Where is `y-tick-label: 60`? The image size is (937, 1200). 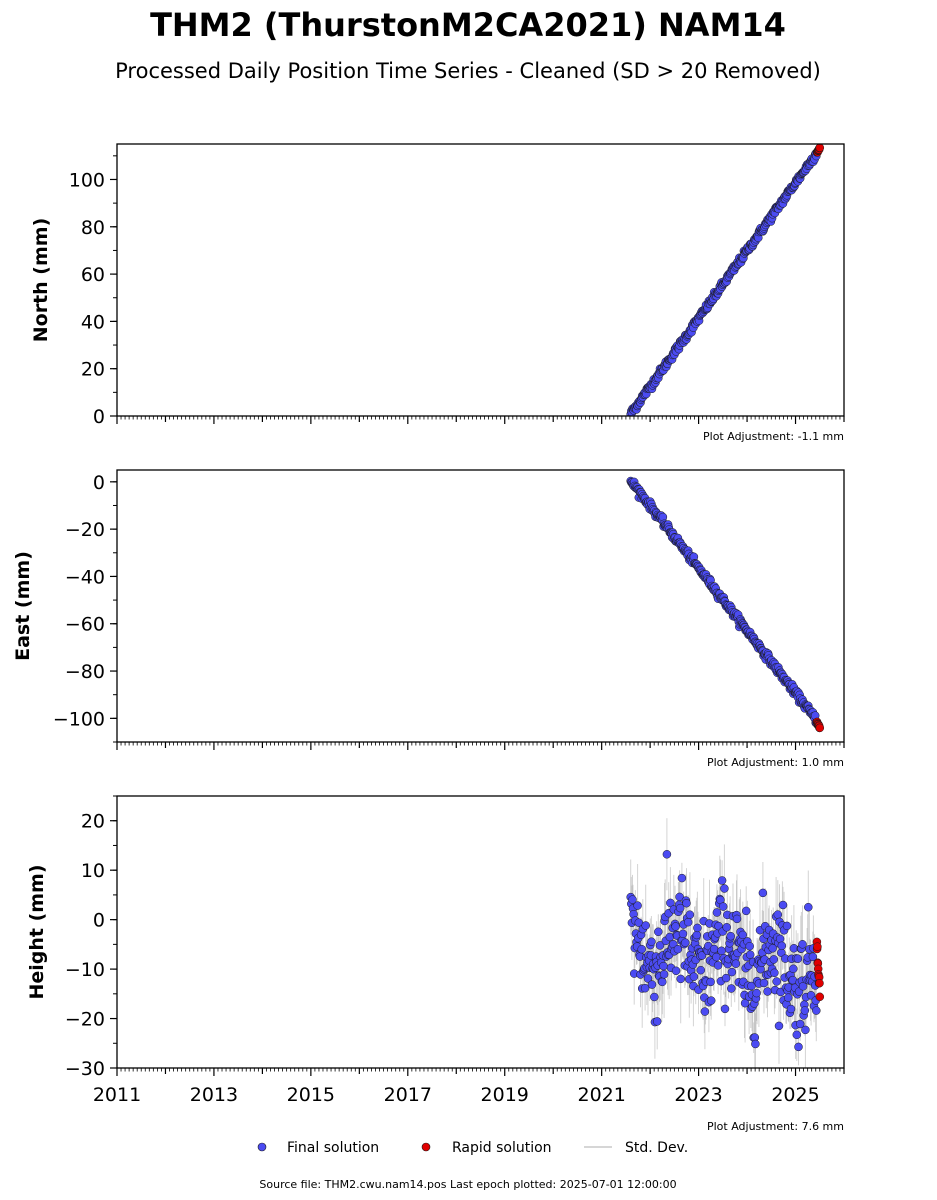 y-tick-label: 60 is located at coordinates (93, 275).